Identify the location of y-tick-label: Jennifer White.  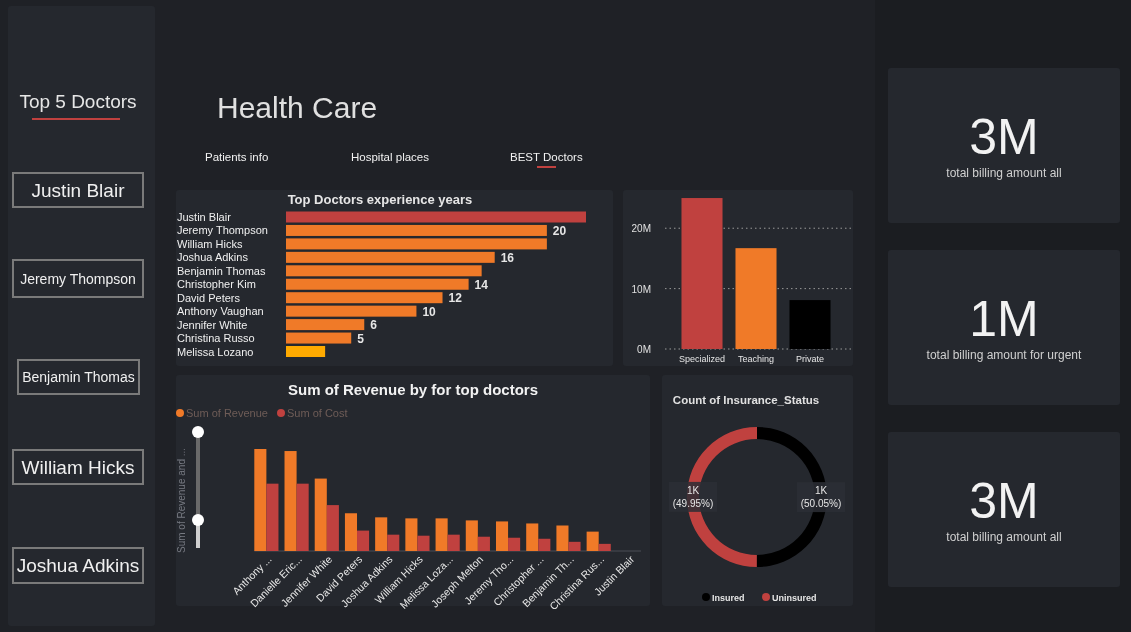
(212, 324).